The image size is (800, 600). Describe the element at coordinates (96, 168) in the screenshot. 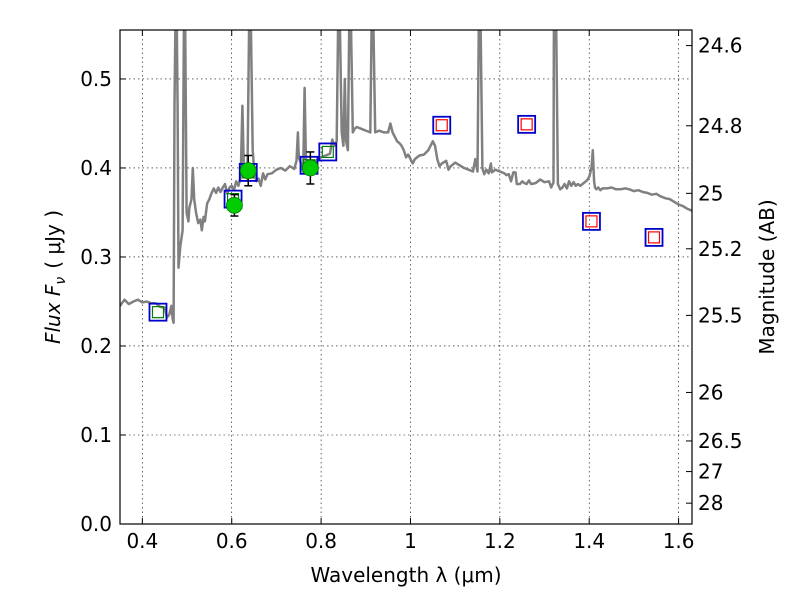

I see `y-tick-label: 0.4` at that location.